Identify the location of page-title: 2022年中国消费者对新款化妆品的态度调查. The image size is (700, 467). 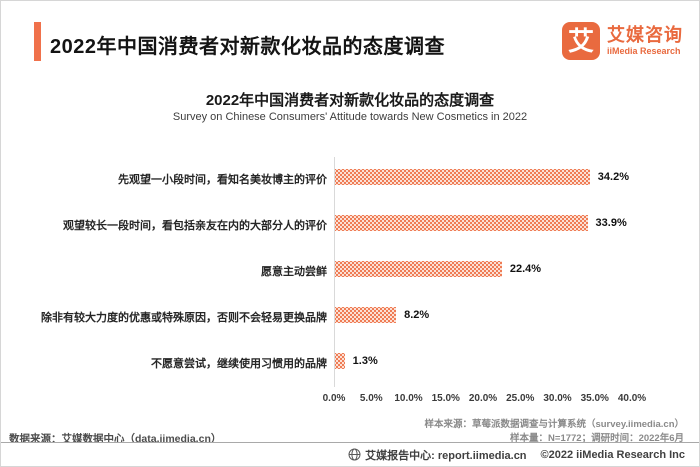
(247, 47).